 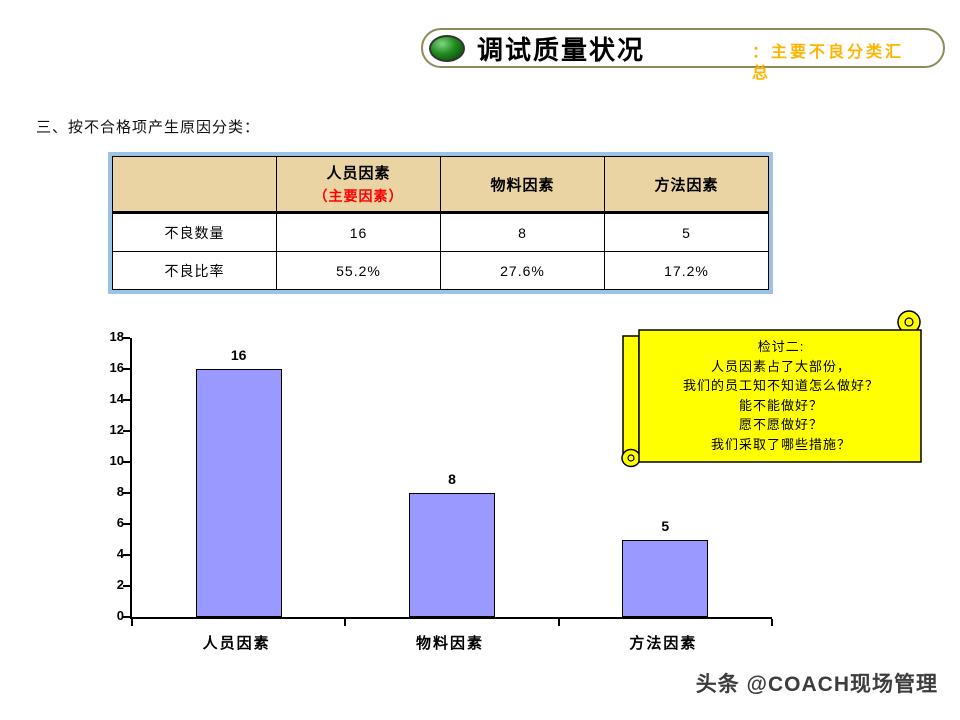 What do you see at coordinates (665, 578) in the screenshot?
I see `bar-方法因素` at bounding box center [665, 578].